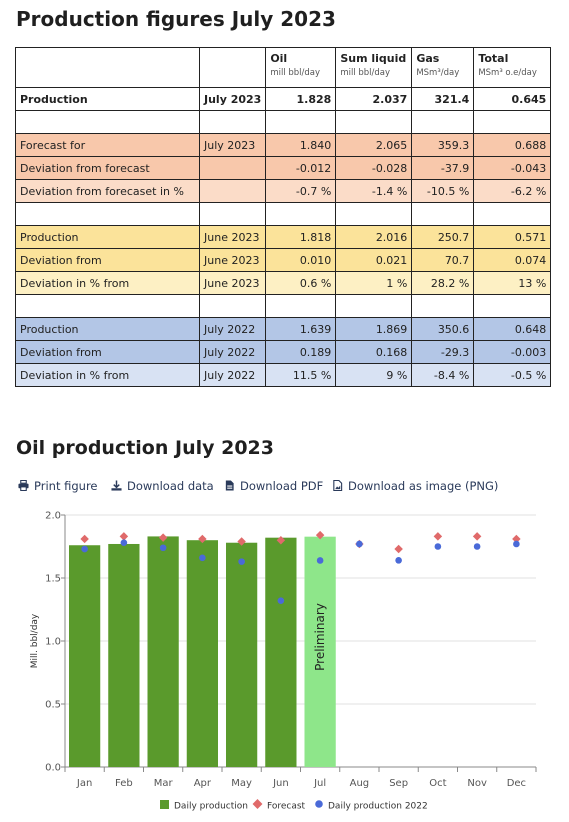  Describe the element at coordinates (374, 67) in the screenshot. I see `header-sum-liquid: Sum liquid mill bbl/day` at that location.